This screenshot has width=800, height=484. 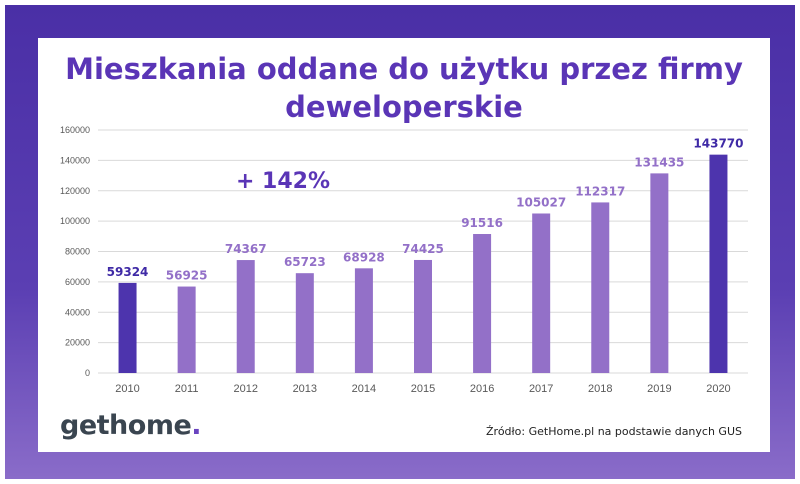 What do you see at coordinates (187, 276) in the screenshot?
I see `value-label-2011: 56925` at bounding box center [187, 276].